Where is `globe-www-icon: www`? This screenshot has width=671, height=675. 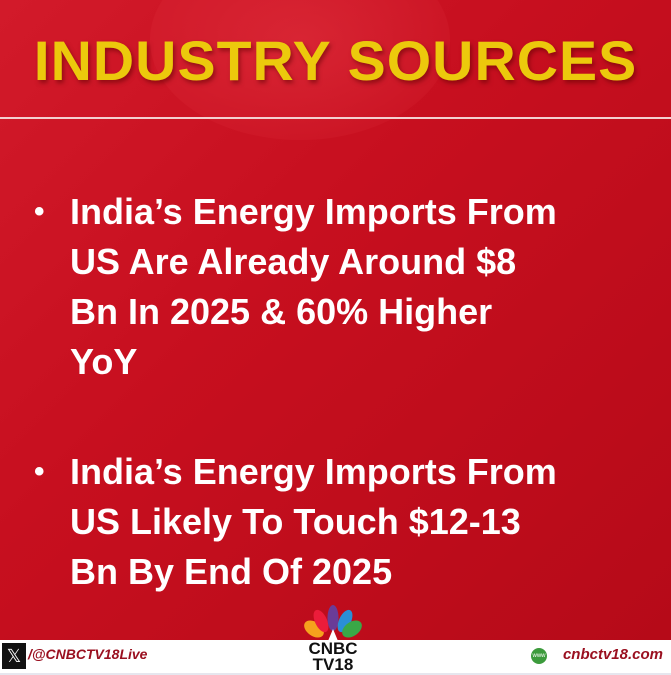
globe-www-icon: www is located at coordinates (539, 656).